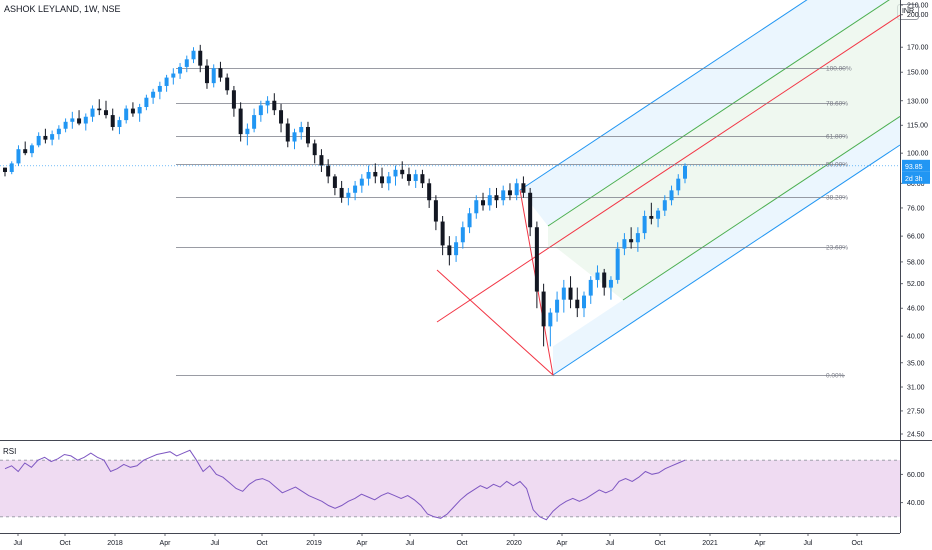 The image size is (932, 550). I want to click on time-axis-label: 2019, so click(314, 543).